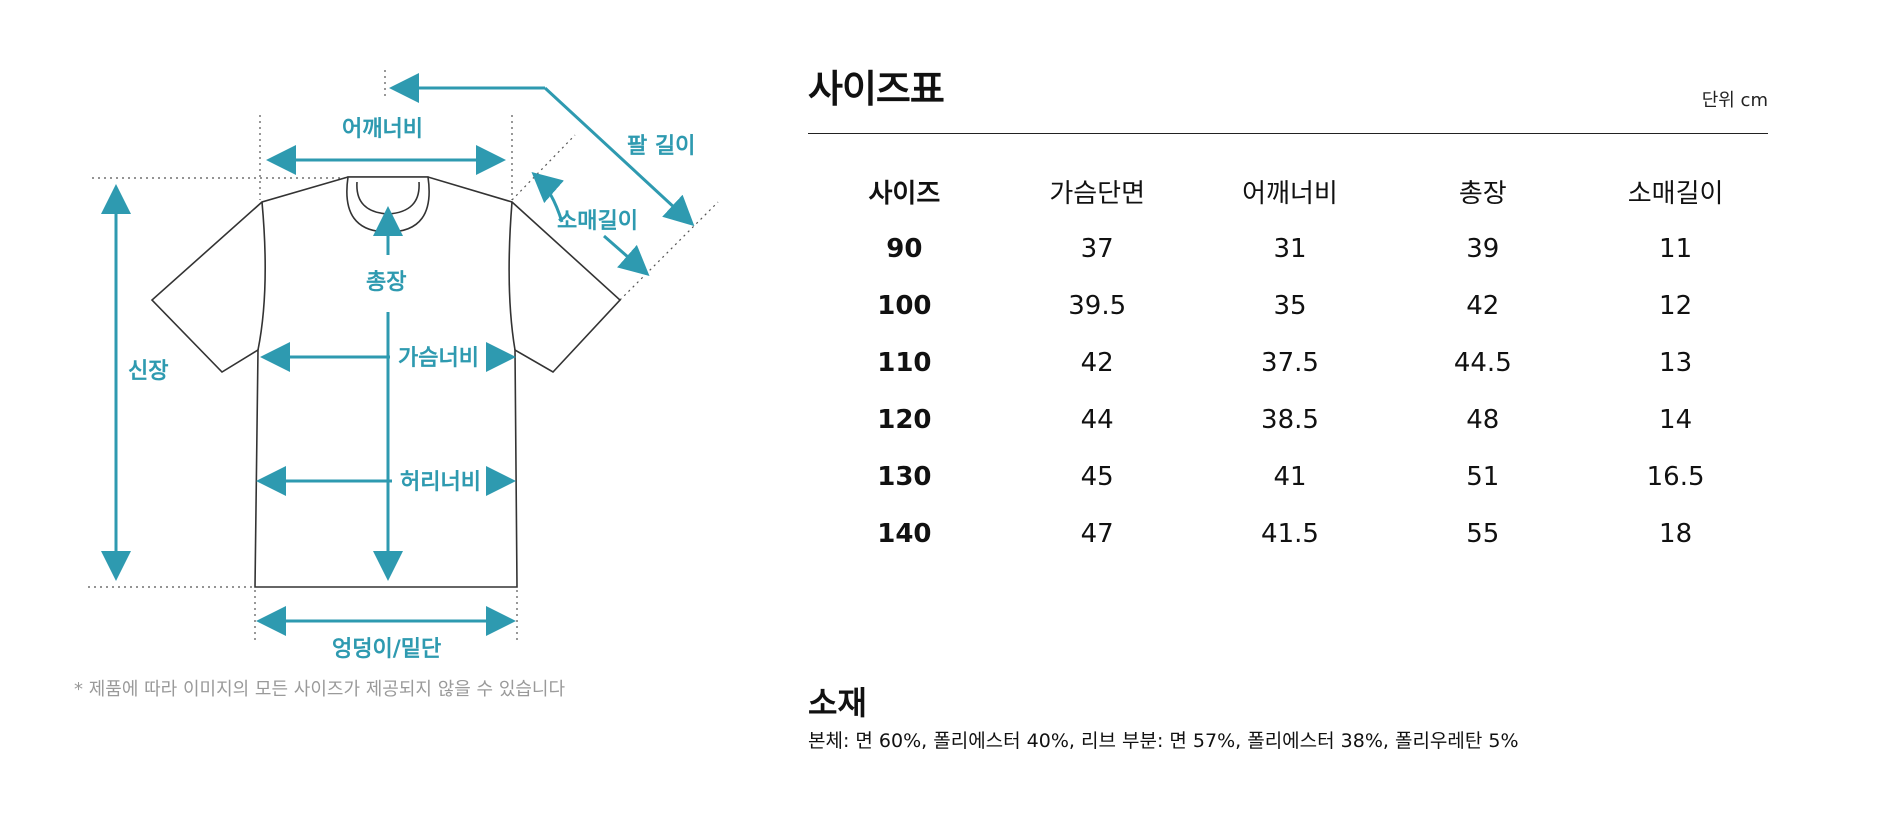  I want to click on table-header-row: 사이즈 가슴단면 어깨너비 총장 소매길이, so click(1290, 191).